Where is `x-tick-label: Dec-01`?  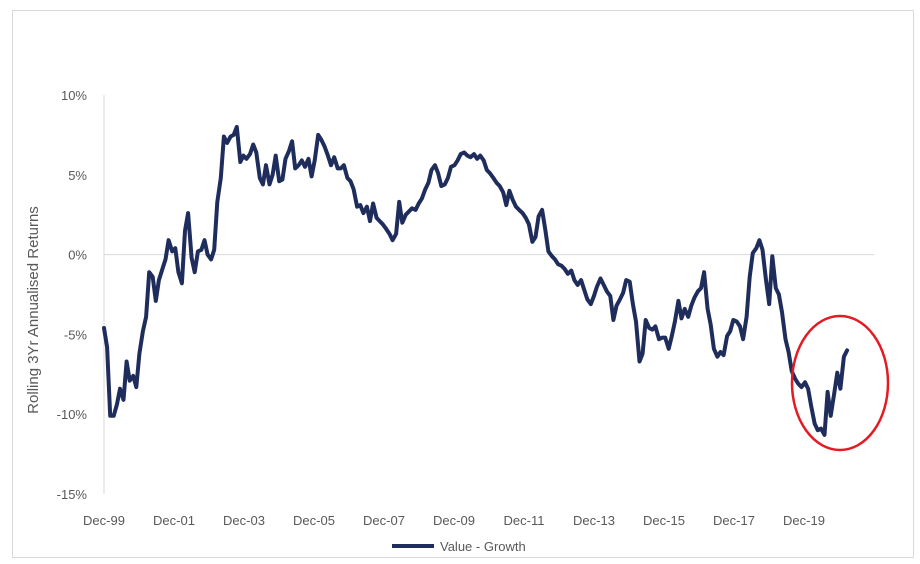
x-tick-label: Dec-01 is located at coordinates (174, 520).